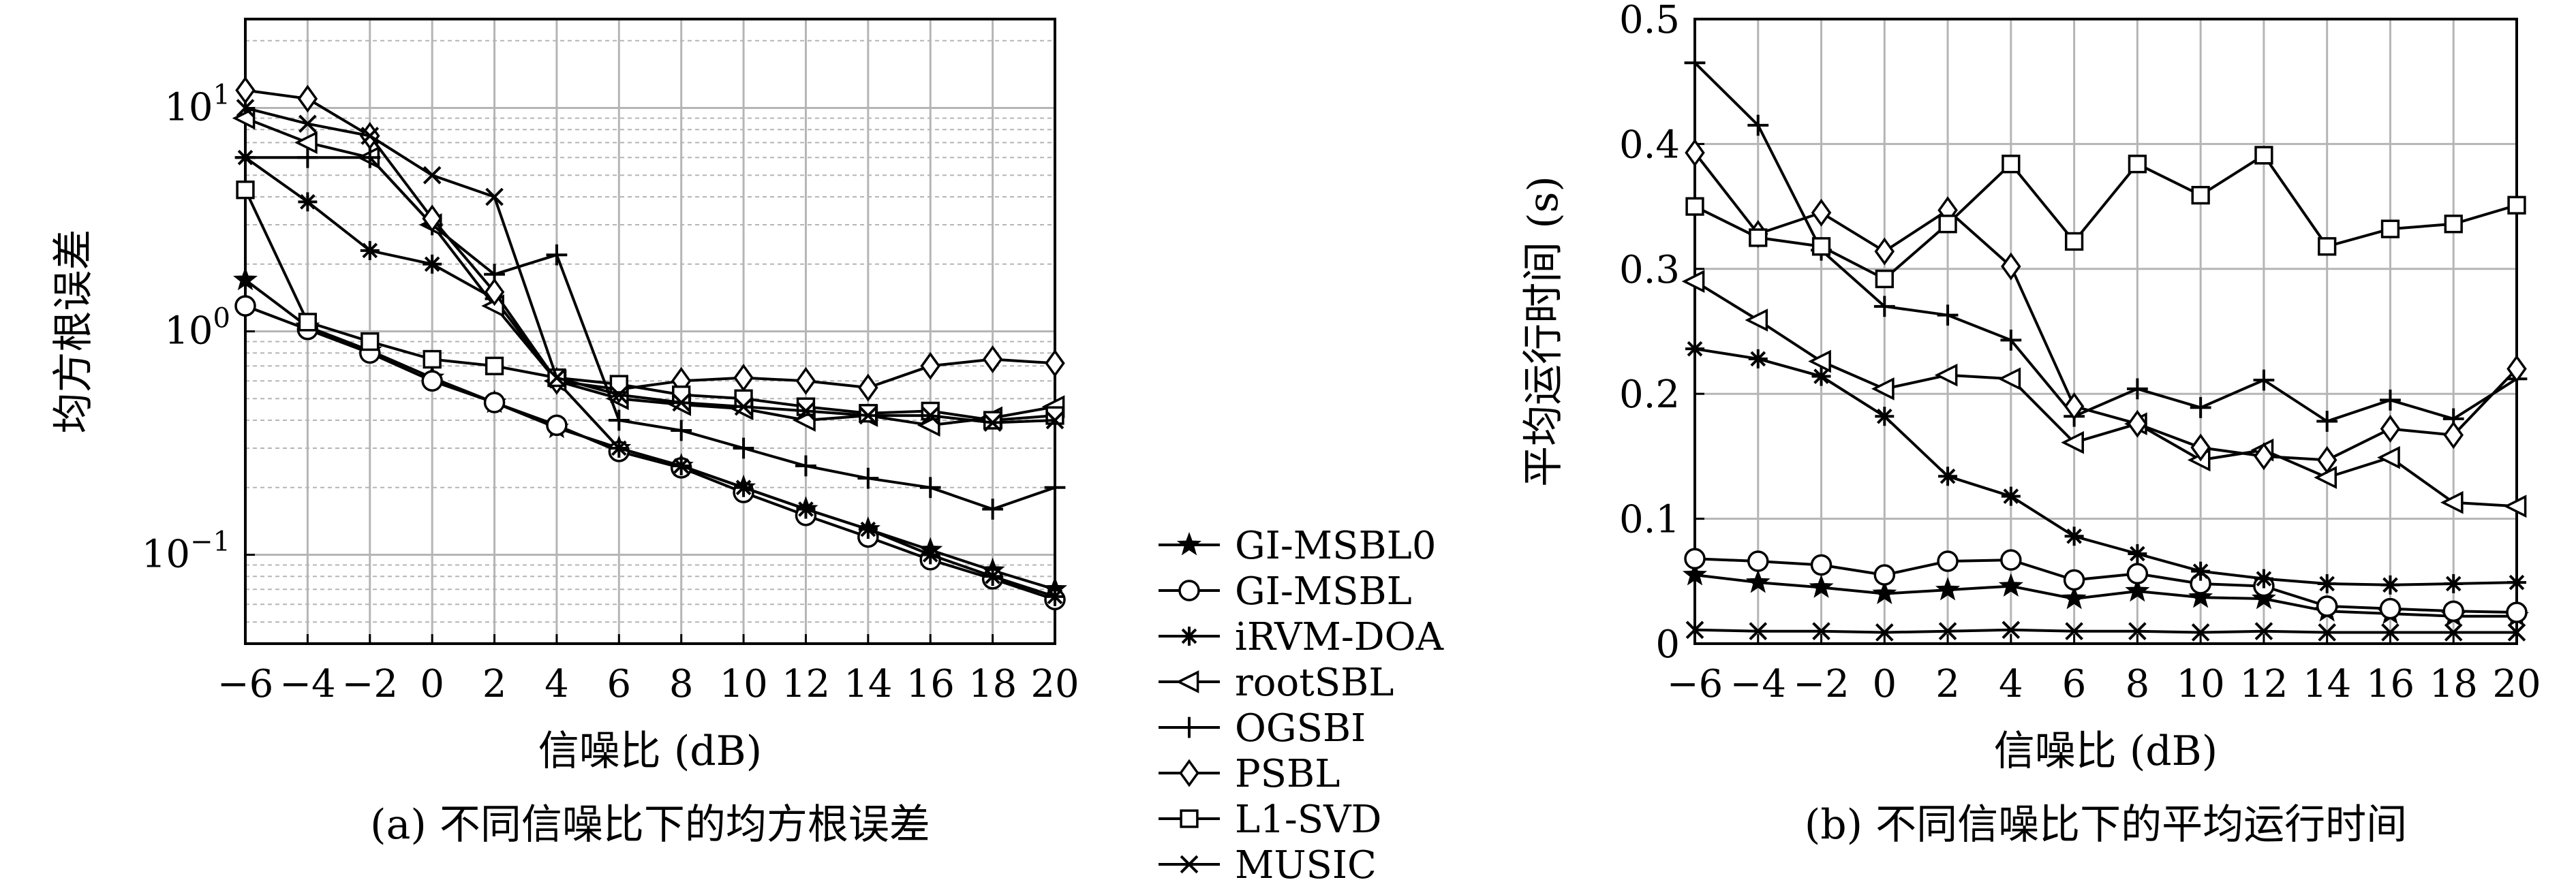  What do you see at coordinates (650, 751) in the screenshot?
I see `x-axis-title: 信噪比 (dB)` at bounding box center [650, 751].